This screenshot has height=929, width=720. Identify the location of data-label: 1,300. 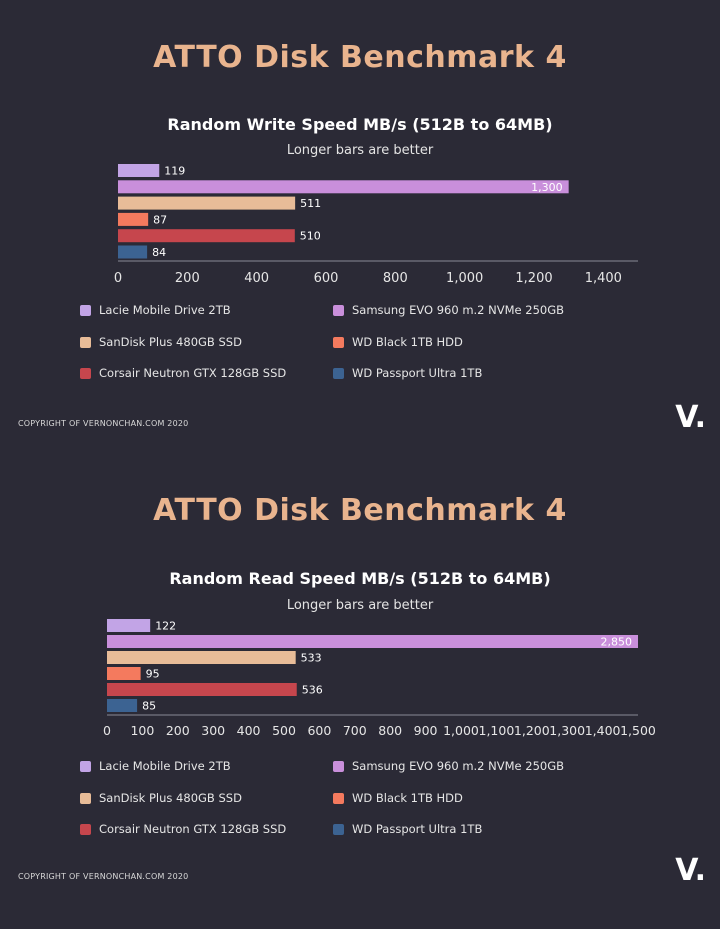
(547, 187).